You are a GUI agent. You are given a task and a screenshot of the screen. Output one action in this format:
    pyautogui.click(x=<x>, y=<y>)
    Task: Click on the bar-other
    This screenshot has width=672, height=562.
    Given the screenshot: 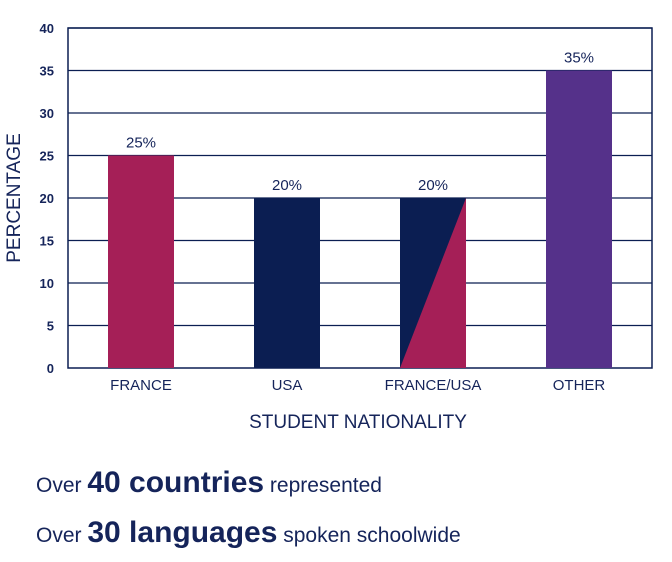 What is the action you would take?
    pyautogui.click(x=579, y=219)
    